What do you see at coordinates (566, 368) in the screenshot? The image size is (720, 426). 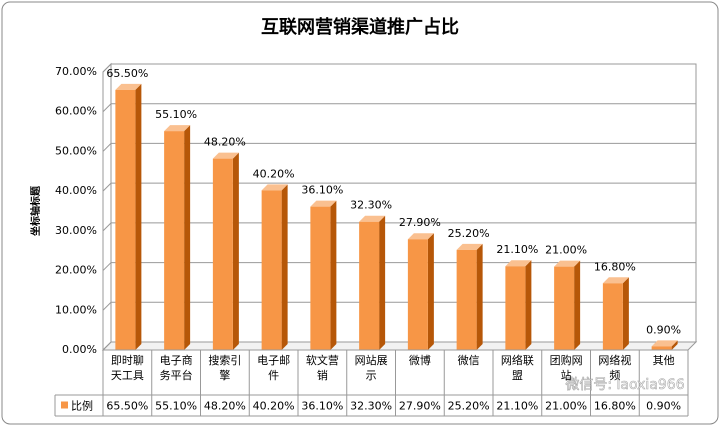 I see `category-label: 团购网站` at bounding box center [566, 368].